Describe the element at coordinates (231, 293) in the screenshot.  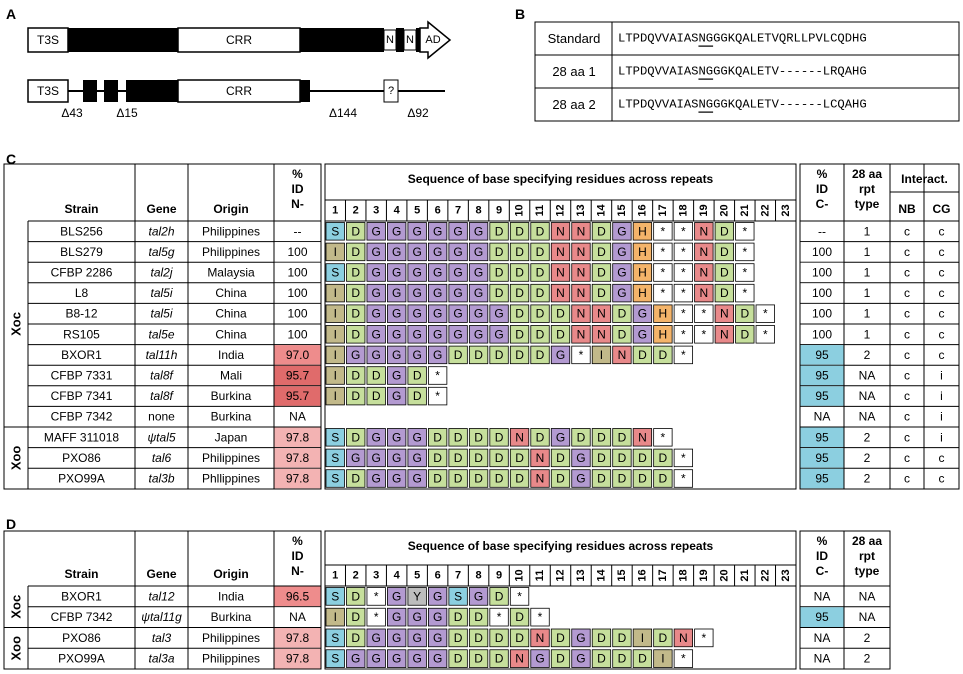
I see `origin-name: China` at that location.